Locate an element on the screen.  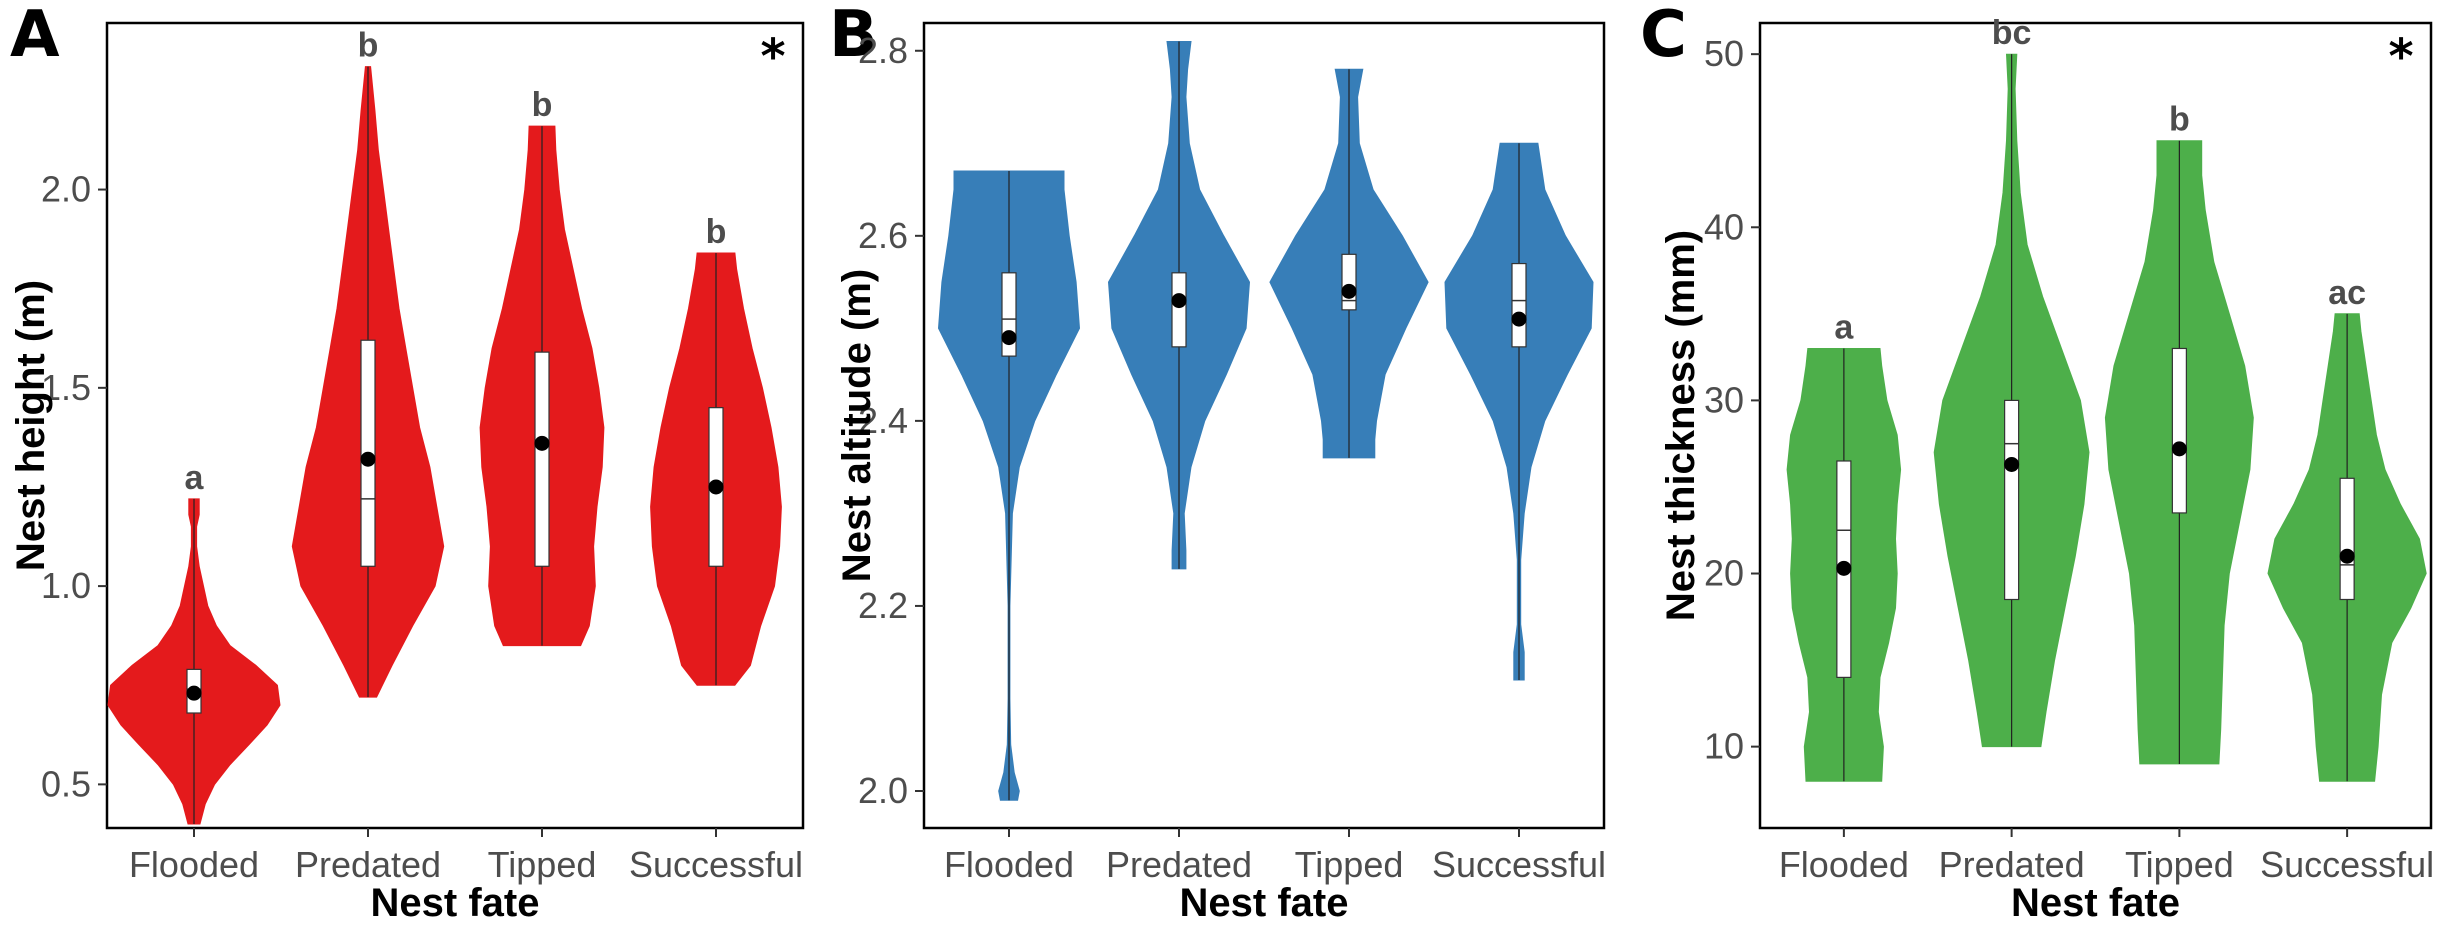
panel-label: A is located at coordinates (35, 36).